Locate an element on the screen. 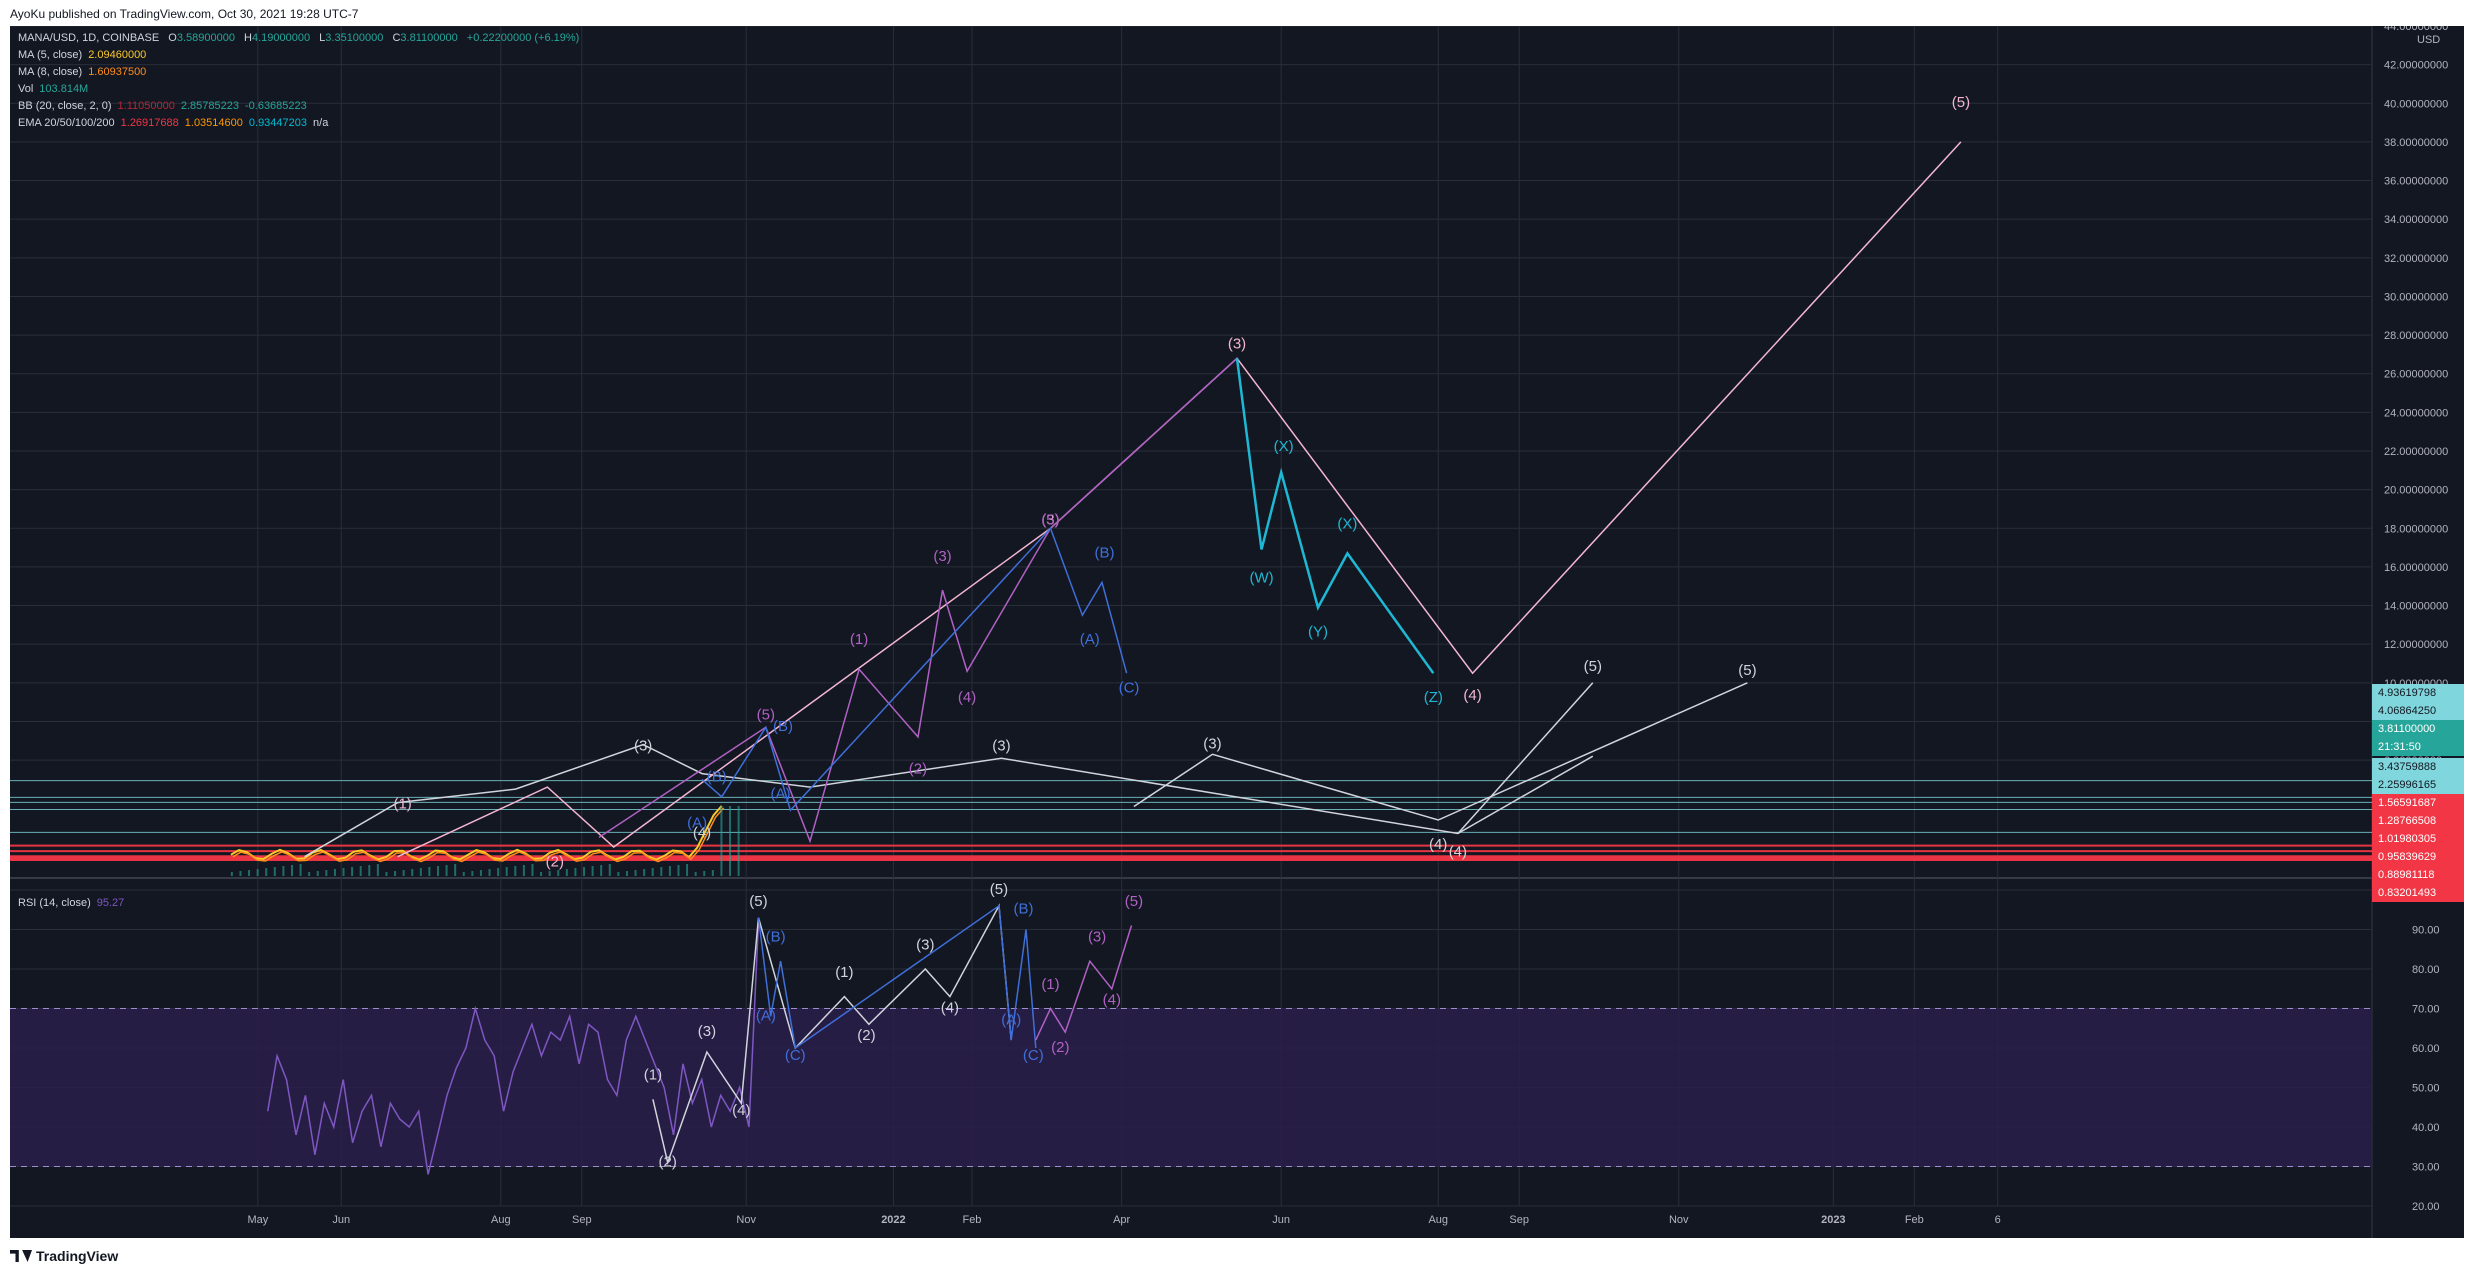  violet-count-label: (2) is located at coordinates (918, 769).